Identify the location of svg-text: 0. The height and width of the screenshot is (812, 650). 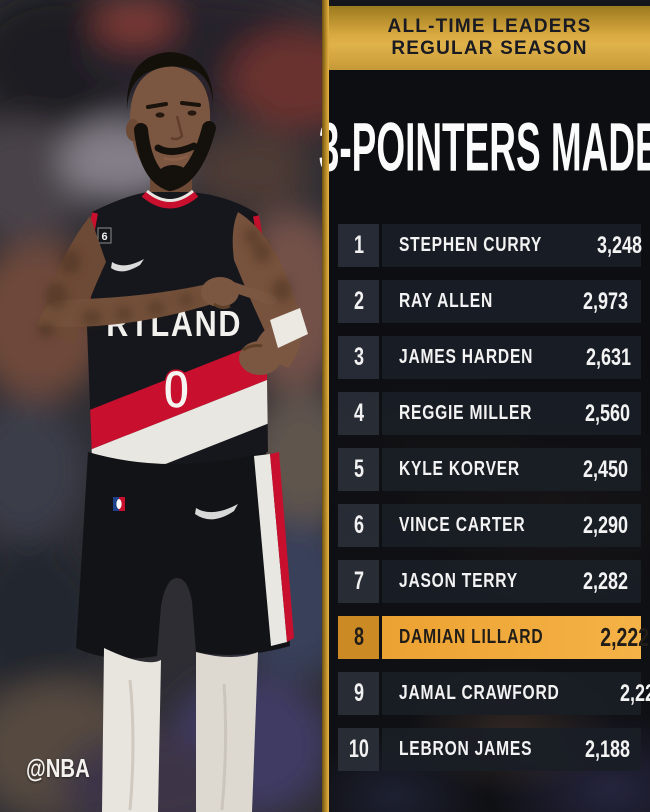
(176, 389).